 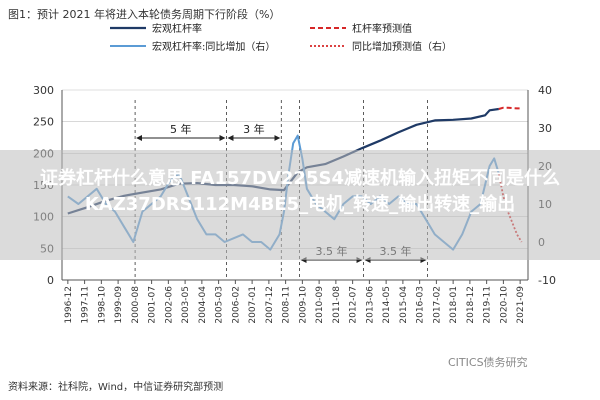 I want to click on x-tick-label: 2007-01, so click(x=253, y=305).